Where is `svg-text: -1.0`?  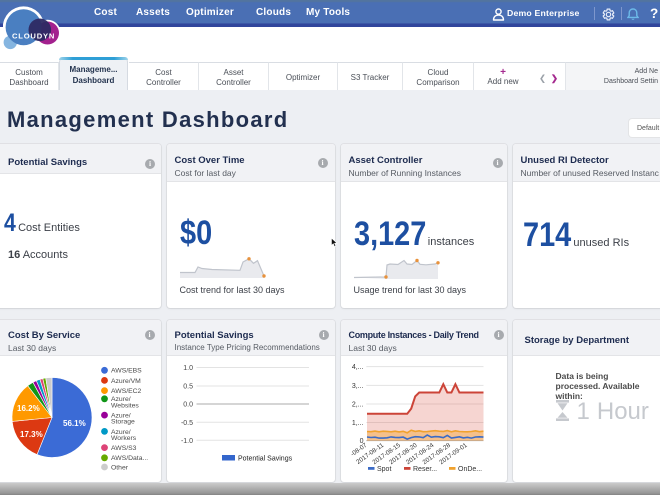
svg-text: -1.0 is located at coordinates (186, 441).